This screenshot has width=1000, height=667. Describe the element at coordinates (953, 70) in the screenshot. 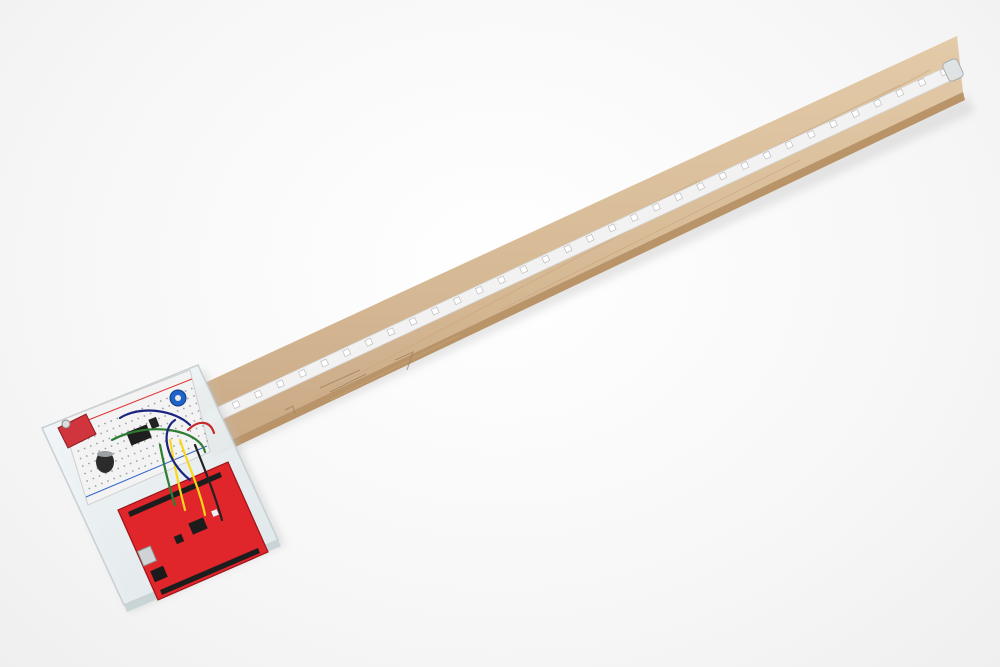

I see `strip-end-cap` at that location.